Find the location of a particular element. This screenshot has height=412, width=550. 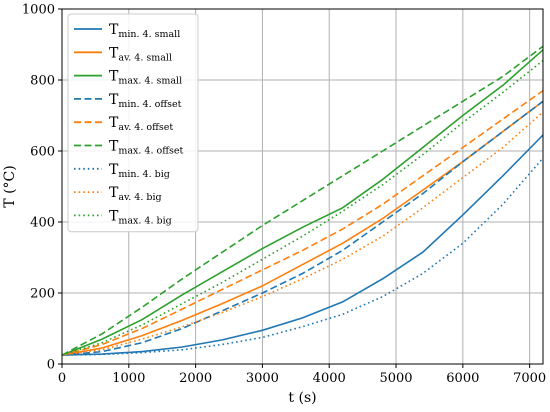

y-tick-label: 0 is located at coordinates (51, 365).